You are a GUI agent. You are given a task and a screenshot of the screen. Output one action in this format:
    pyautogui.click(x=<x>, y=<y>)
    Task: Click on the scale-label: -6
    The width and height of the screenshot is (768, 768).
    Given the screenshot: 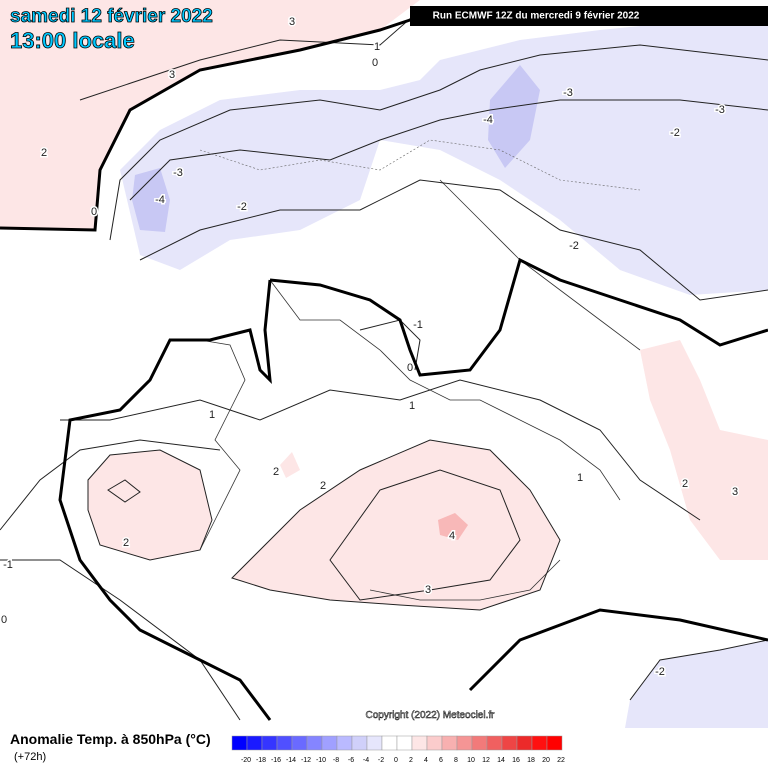 What is the action you would take?
    pyautogui.click(x=351, y=760)
    